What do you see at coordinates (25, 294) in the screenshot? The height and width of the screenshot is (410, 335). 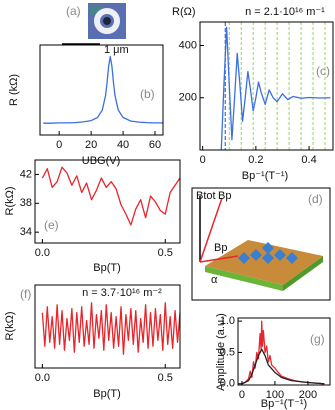 I see `panel-label: (f)` at bounding box center [25, 294].